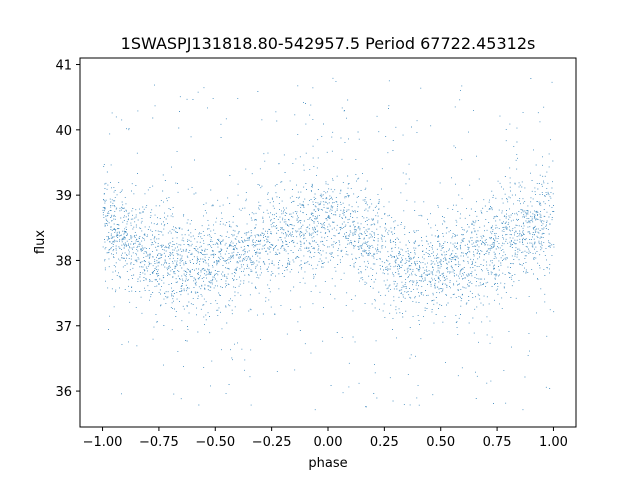 The image size is (640, 480). I want to click on x-tick-label: −1.00, so click(103, 442).